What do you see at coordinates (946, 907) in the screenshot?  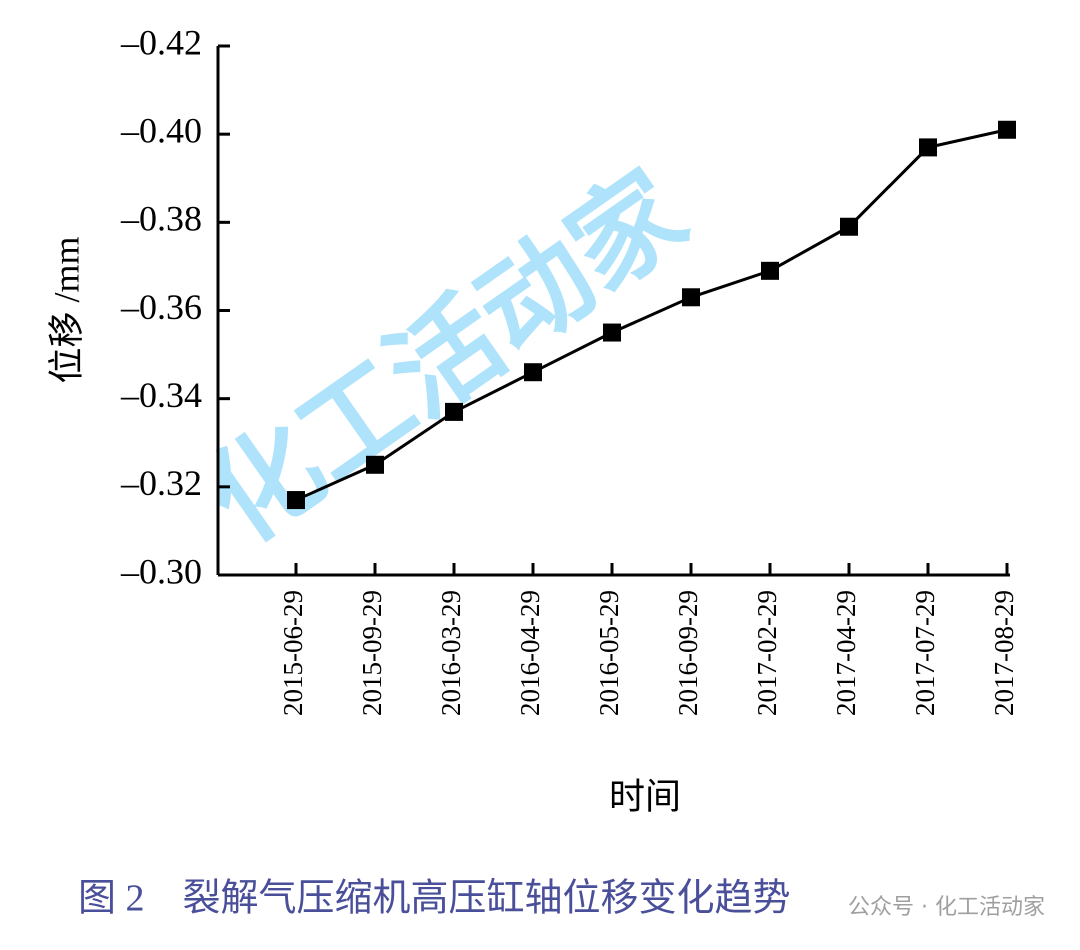 I see `source-watermark: 公众号 · 化工活动家` at bounding box center [946, 907].